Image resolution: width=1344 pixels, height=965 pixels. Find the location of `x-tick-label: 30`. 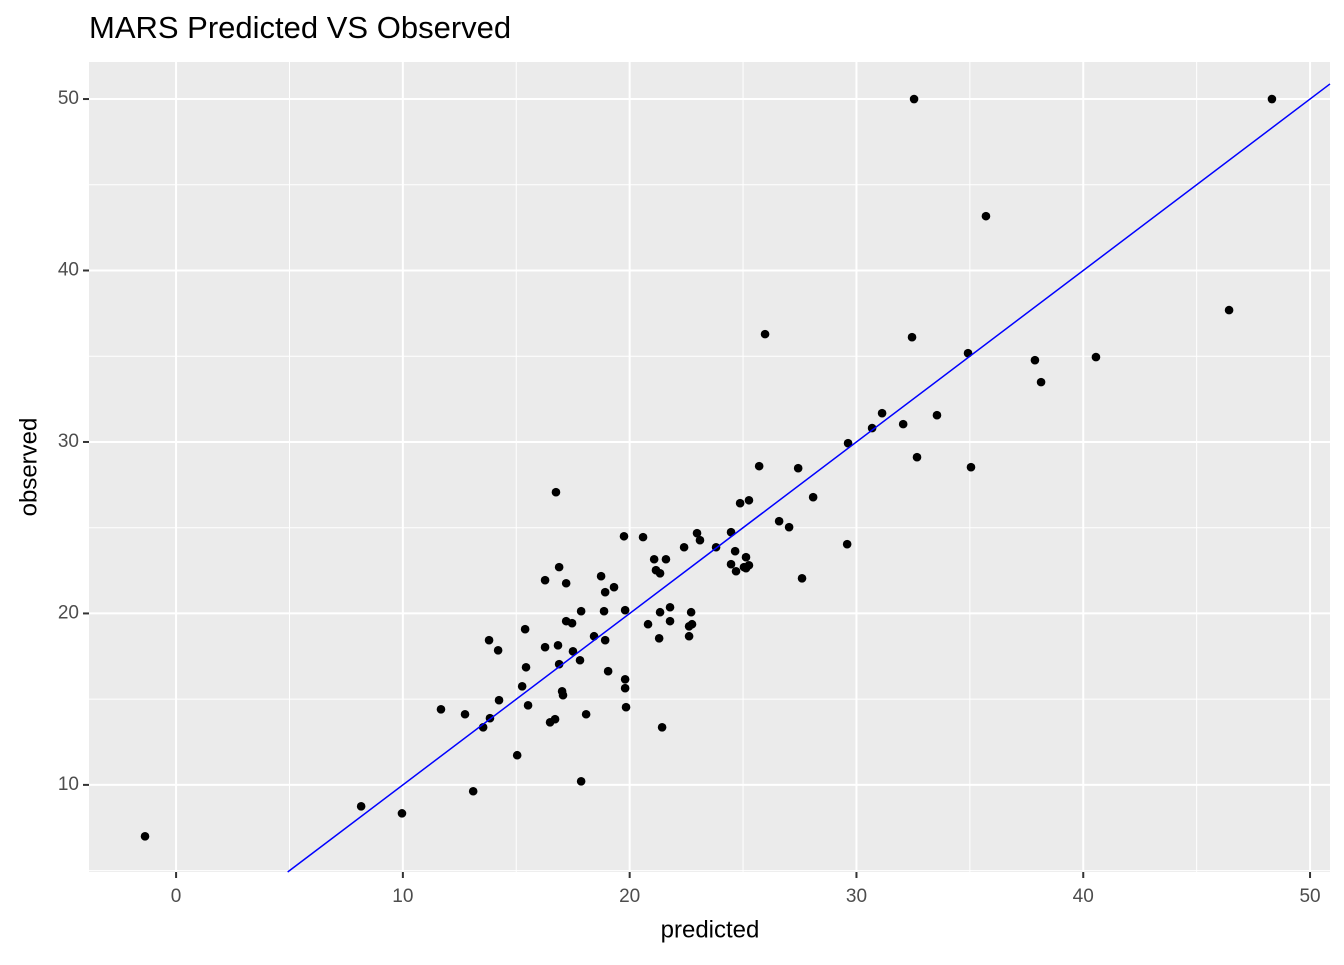

x-tick-label: 30 is located at coordinates (856, 896).